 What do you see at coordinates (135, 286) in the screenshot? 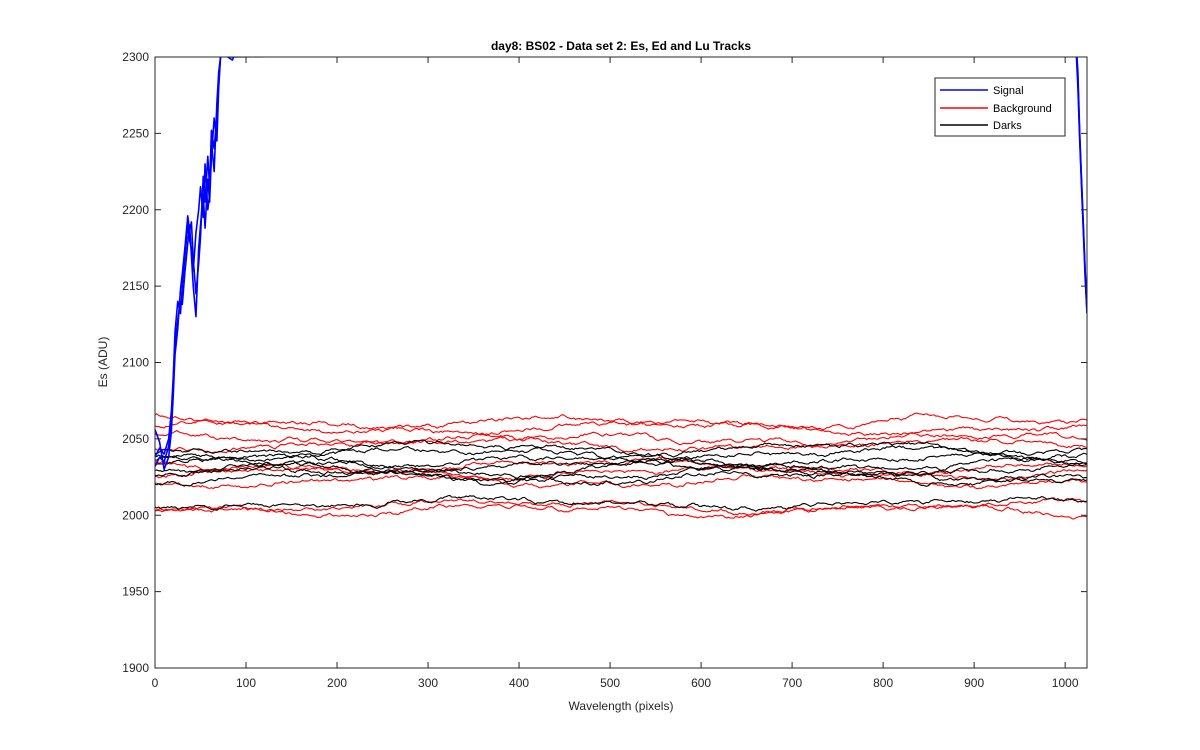
I see `y-tick-label: 2150` at bounding box center [135, 286].